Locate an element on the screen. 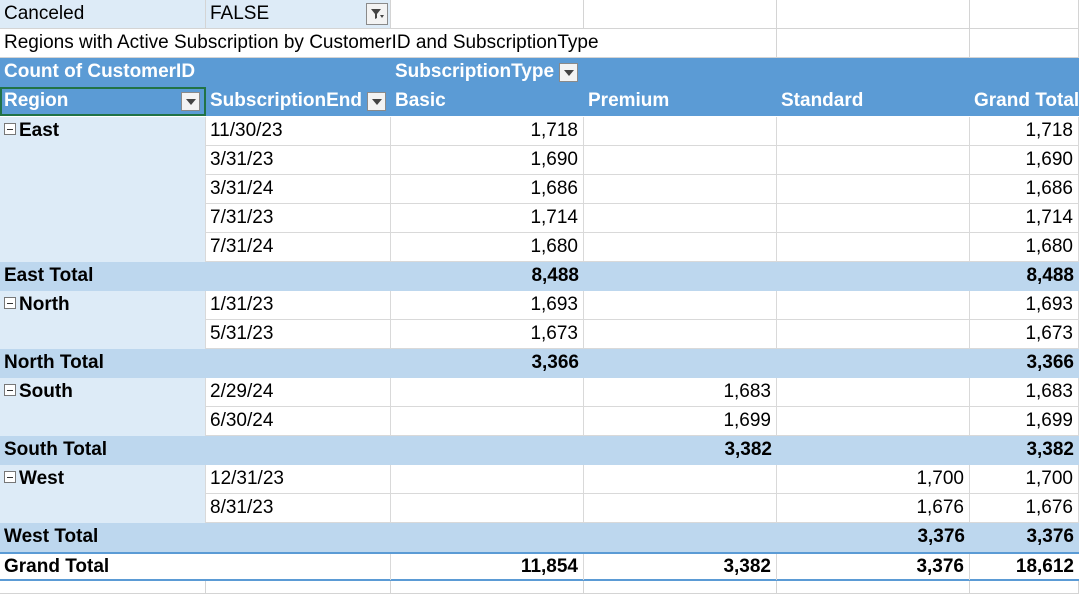 This screenshot has height=594, width=1079. grand-total-label: Grand Total is located at coordinates (57, 566).